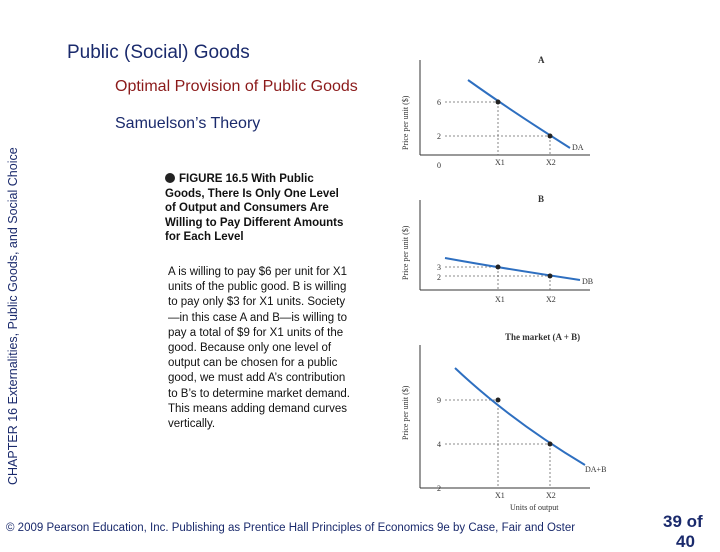 This screenshot has height=552, width=720. I want to click on slide-subtitle: Optimal Provision of Public Goods, so click(236, 86).